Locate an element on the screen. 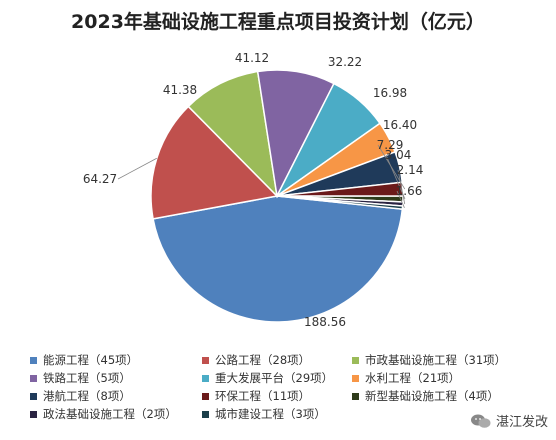  legend-item: 政法基础设施工程（2项） is located at coordinates (103, 414).